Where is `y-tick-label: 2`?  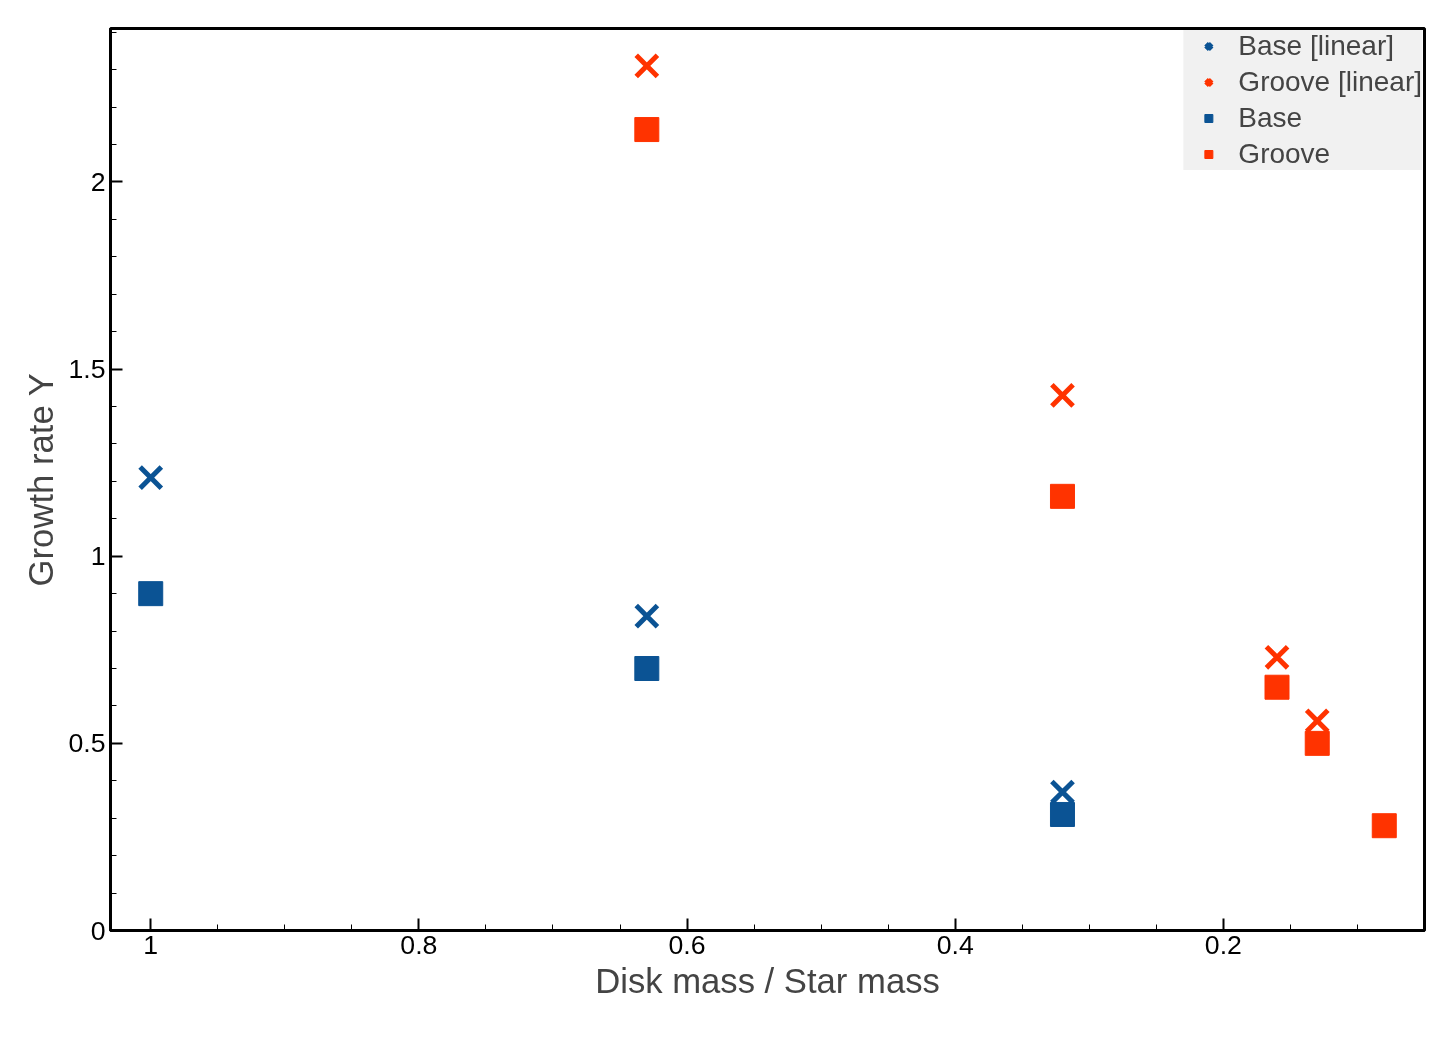
y-tick-label: 2 is located at coordinates (98, 181).